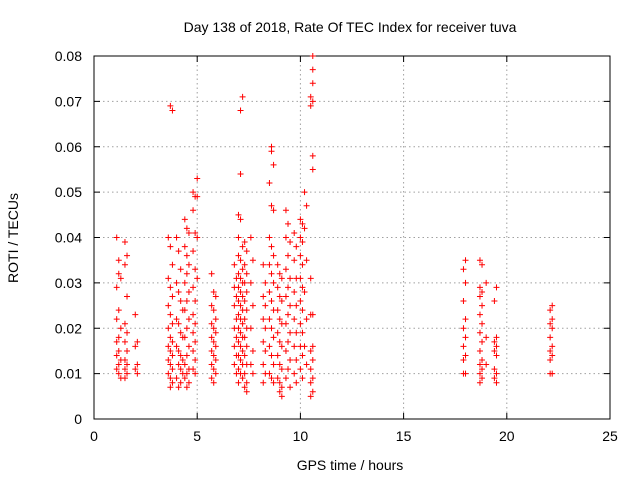  Describe the element at coordinates (13, 238) in the screenshot. I see `y-axis-label: ROTI / TECUs` at that location.